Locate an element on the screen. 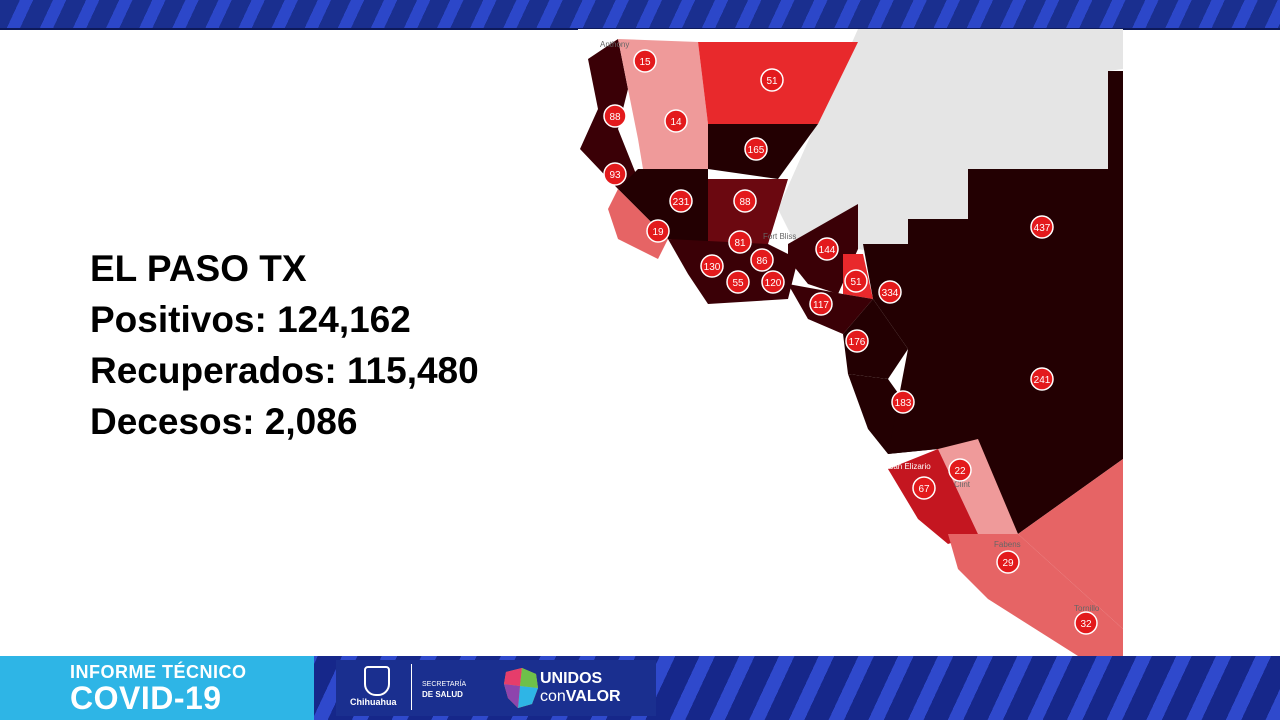 The image size is (1280, 720). zone-count-marker: 81 is located at coordinates (740, 242).